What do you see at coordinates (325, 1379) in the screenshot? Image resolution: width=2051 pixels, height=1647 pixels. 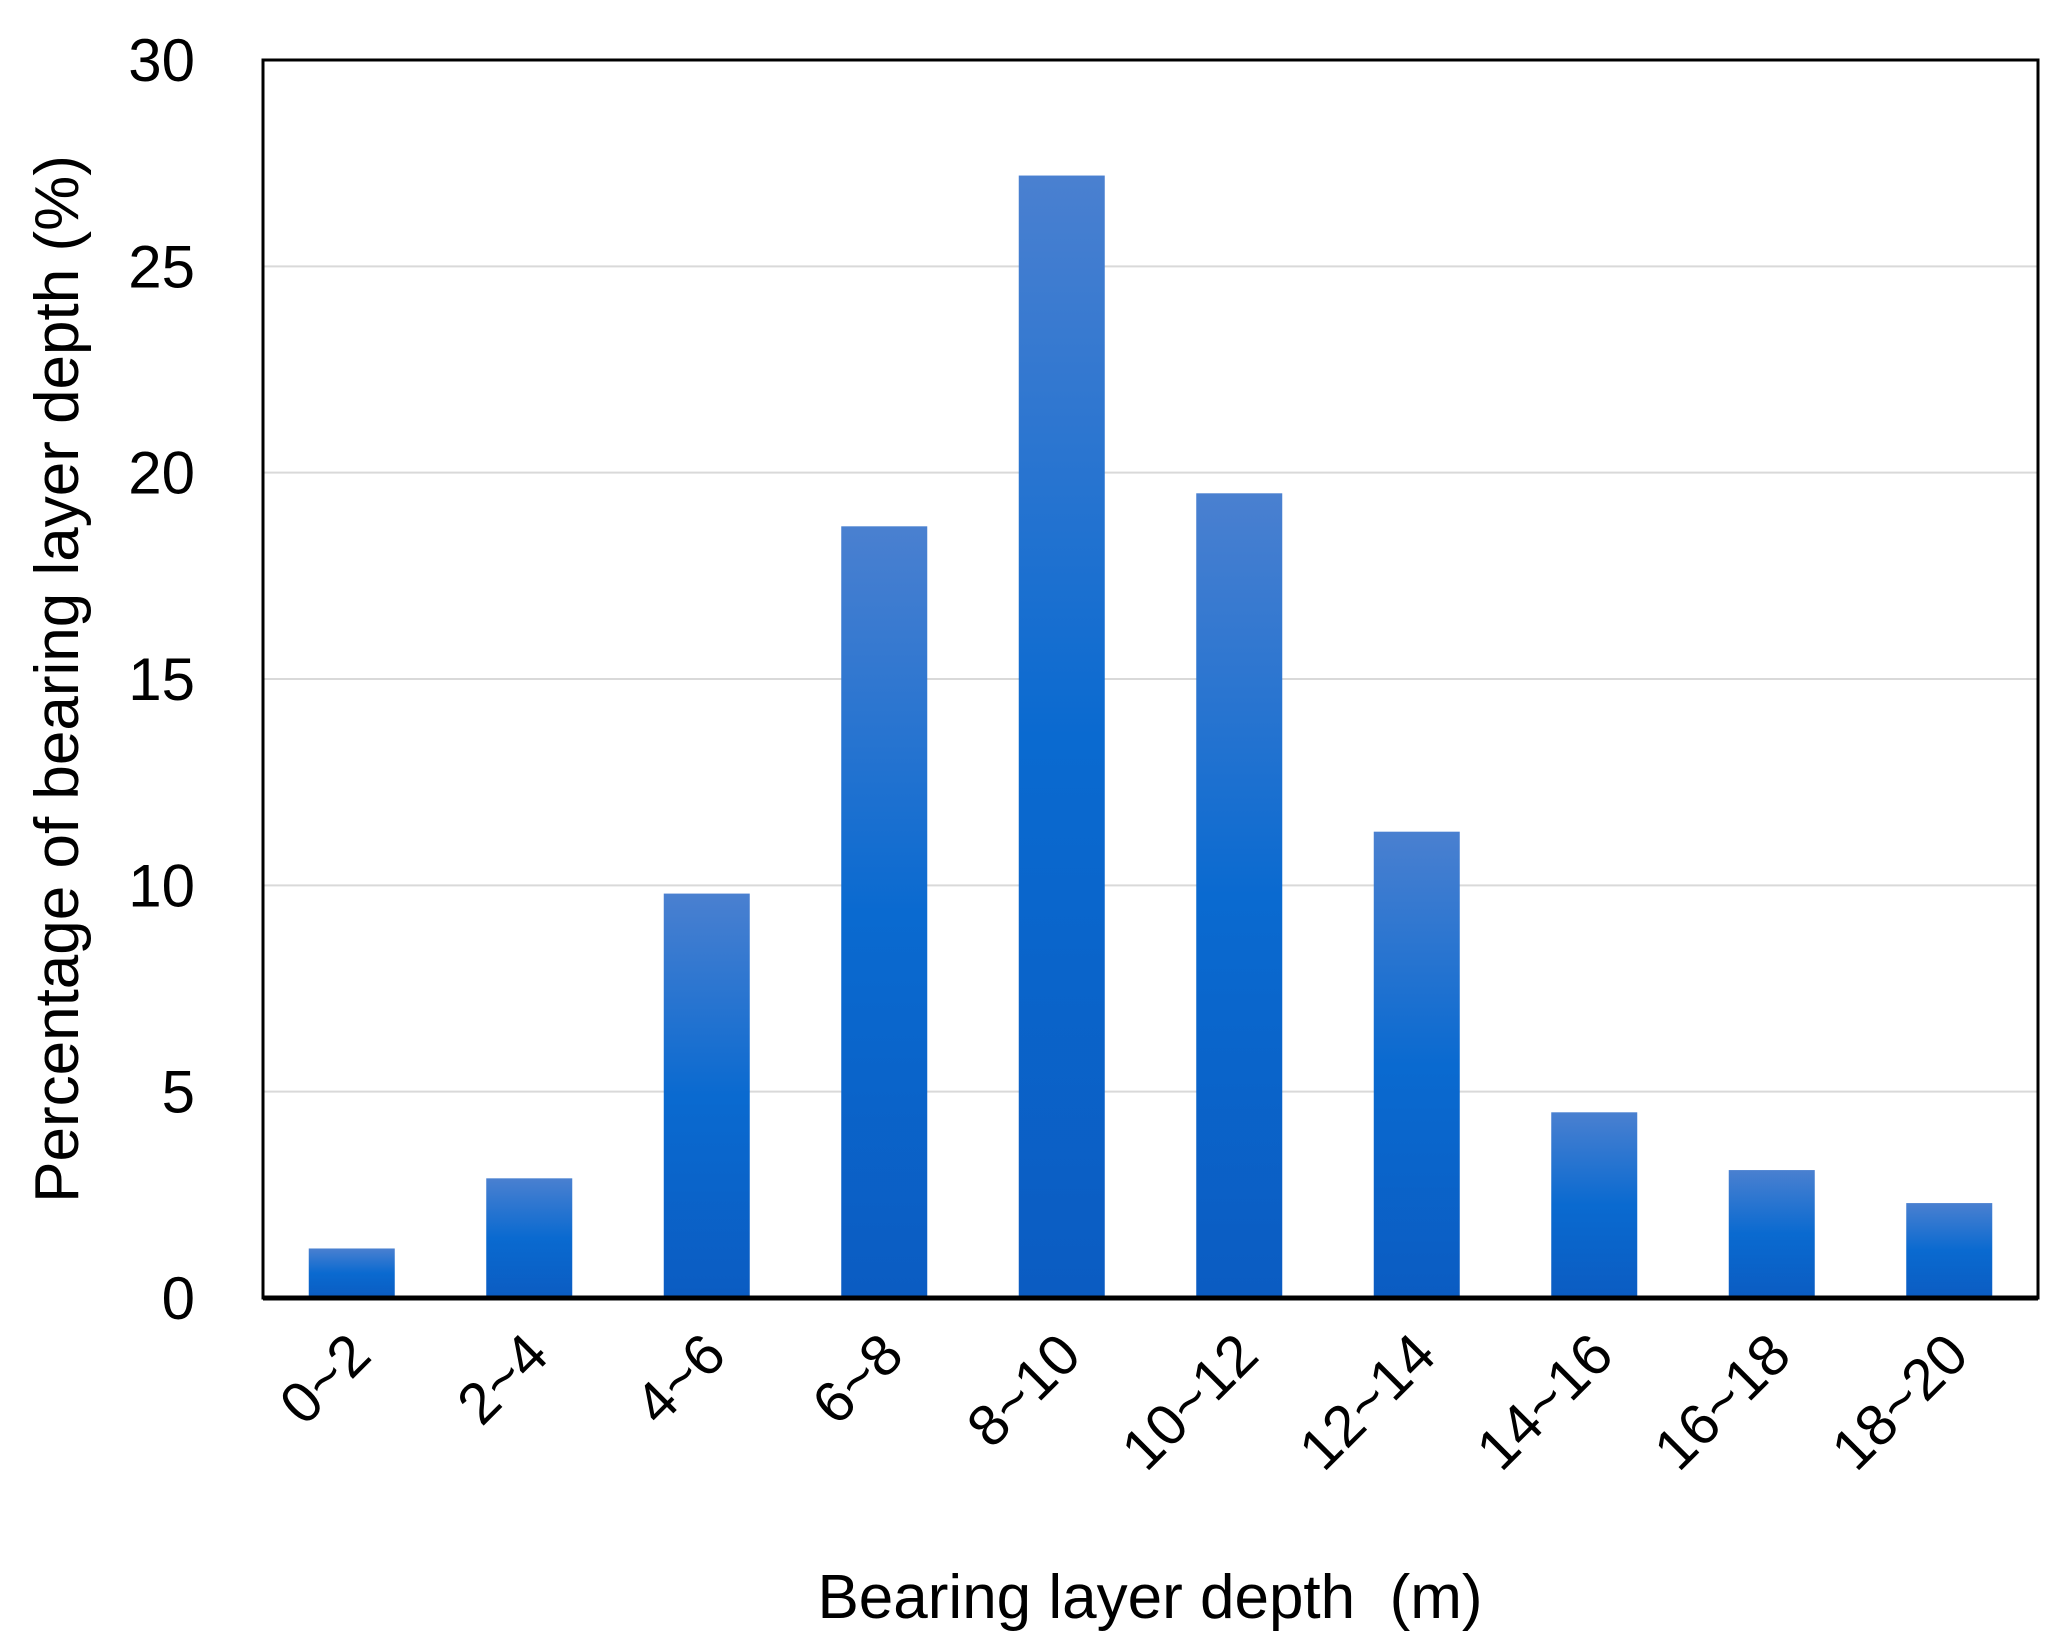 I see `x-tick-label: 0~2` at bounding box center [325, 1379].